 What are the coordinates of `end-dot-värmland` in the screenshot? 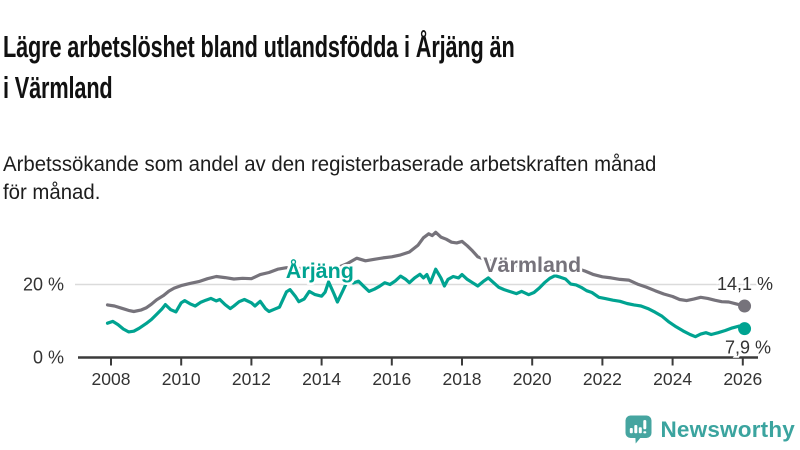 It's located at (745, 306).